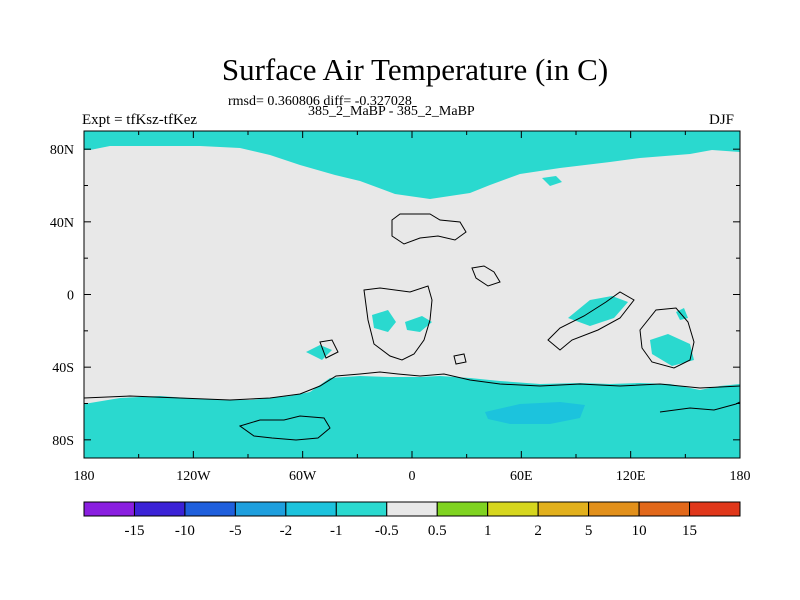 This screenshot has width=800, height=600. What do you see at coordinates (193, 476) in the screenshot?
I see `x-tick-label: 120W` at bounding box center [193, 476].